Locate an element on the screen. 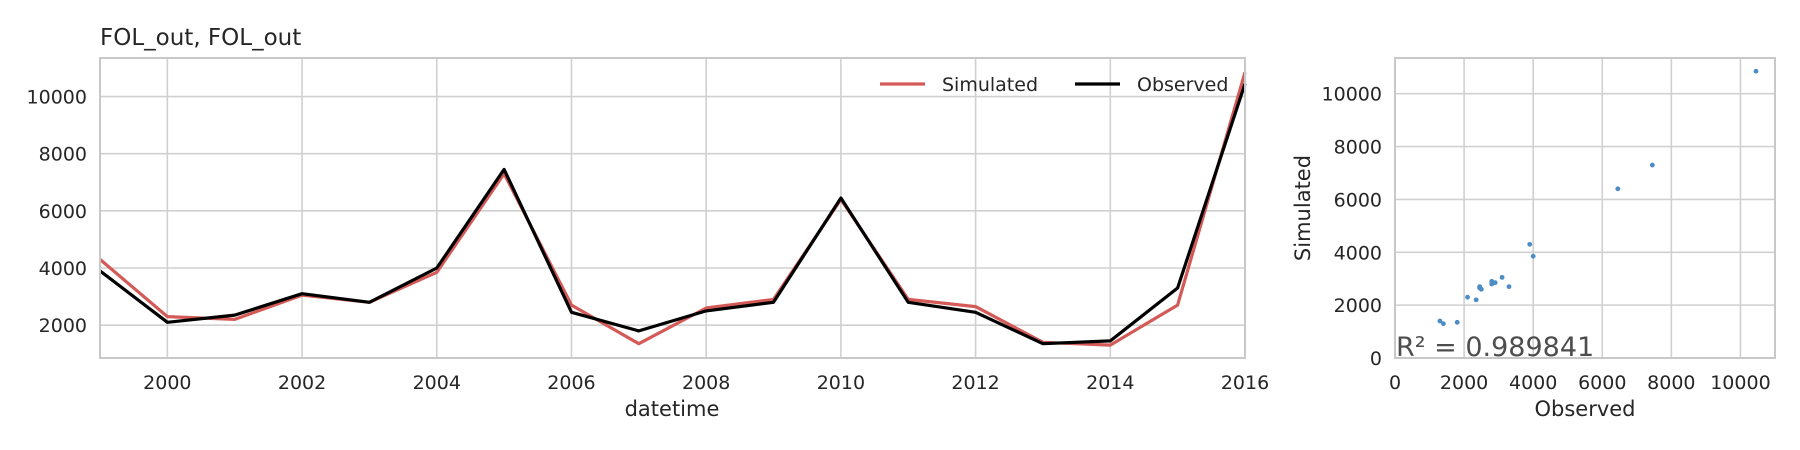 Image resolution: width=1800 pixels, height=450 pixels. legend-label-observed: Observed is located at coordinates (1182, 85).